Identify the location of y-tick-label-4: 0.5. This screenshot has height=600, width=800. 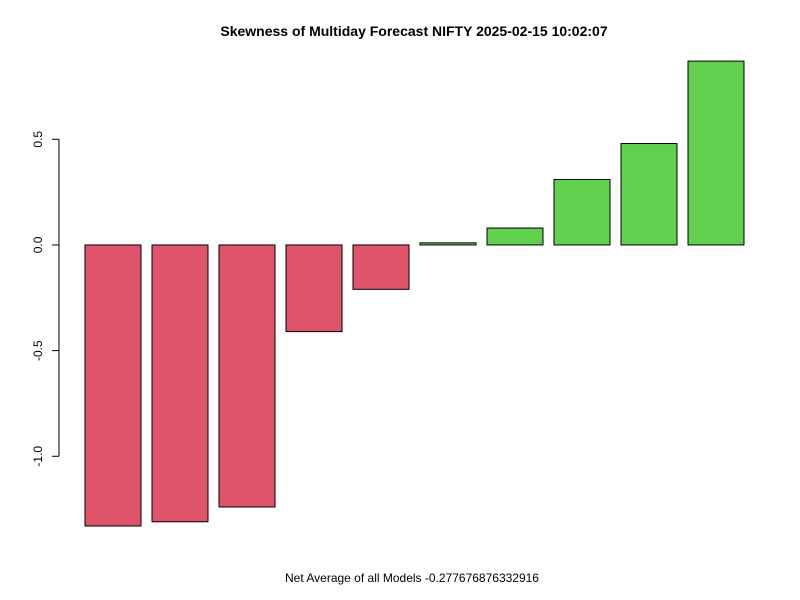
(38, 139).